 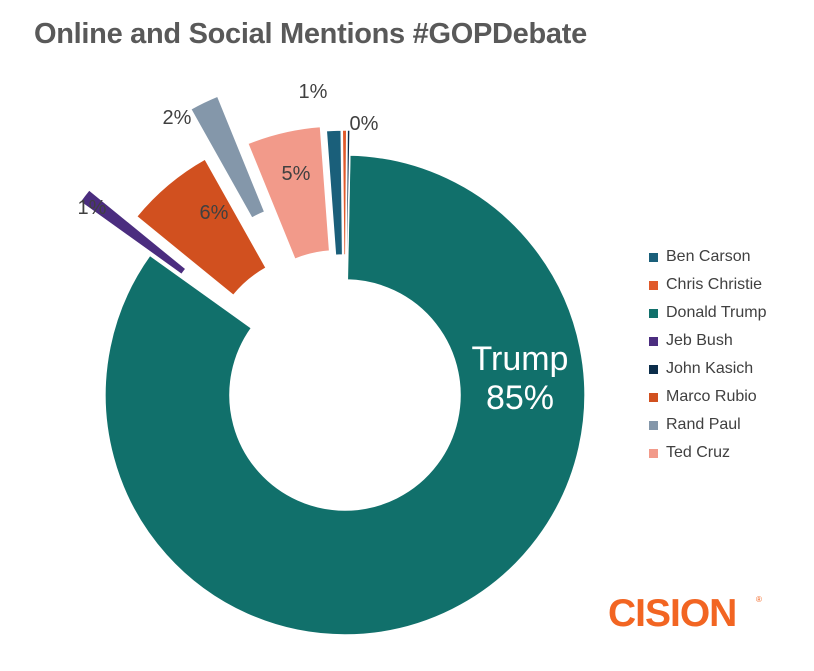 I want to click on legend-item-john-kasich: John Kasich, so click(x=708, y=369).